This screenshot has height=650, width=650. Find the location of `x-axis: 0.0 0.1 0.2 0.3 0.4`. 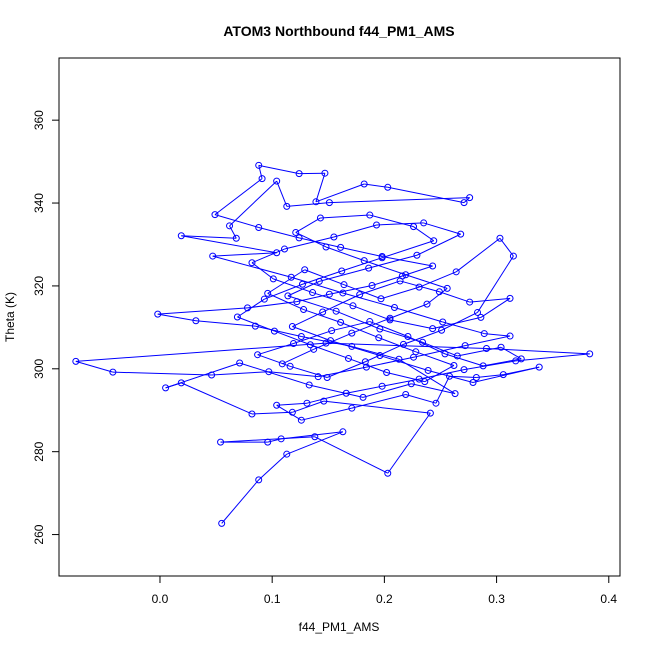

x-axis: 0.0 0.1 0.2 0.3 0.4 is located at coordinates (384, 590).